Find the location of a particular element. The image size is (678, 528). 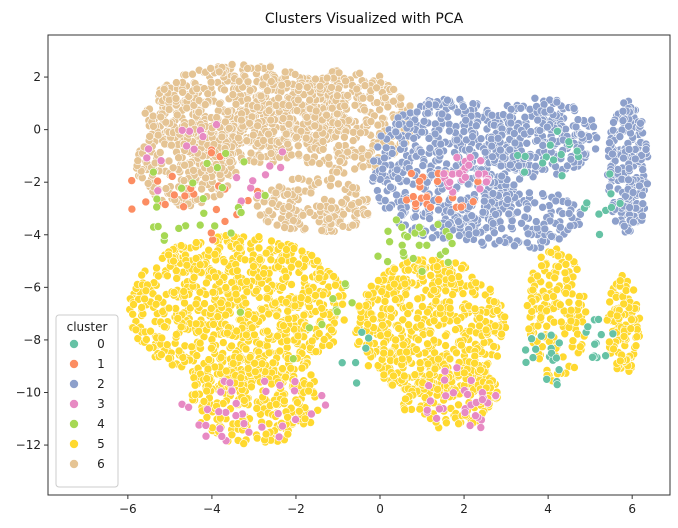

legend-label-0: 0 is located at coordinates (101, 344).